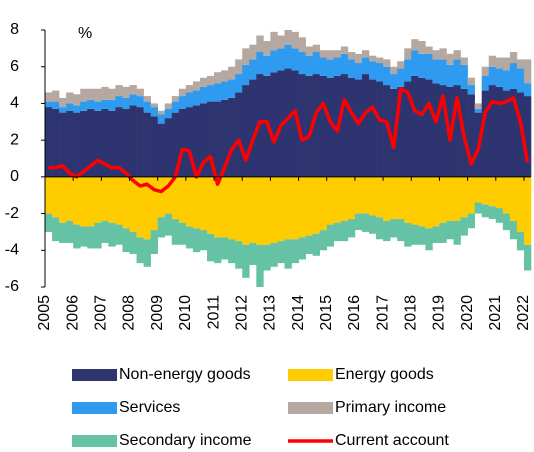 The height and width of the screenshot is (452, 534). What do you see at coordinates (14, 103) in the screenshot?
I see `y-tick-label: 4` at bounding box center [14, 103].